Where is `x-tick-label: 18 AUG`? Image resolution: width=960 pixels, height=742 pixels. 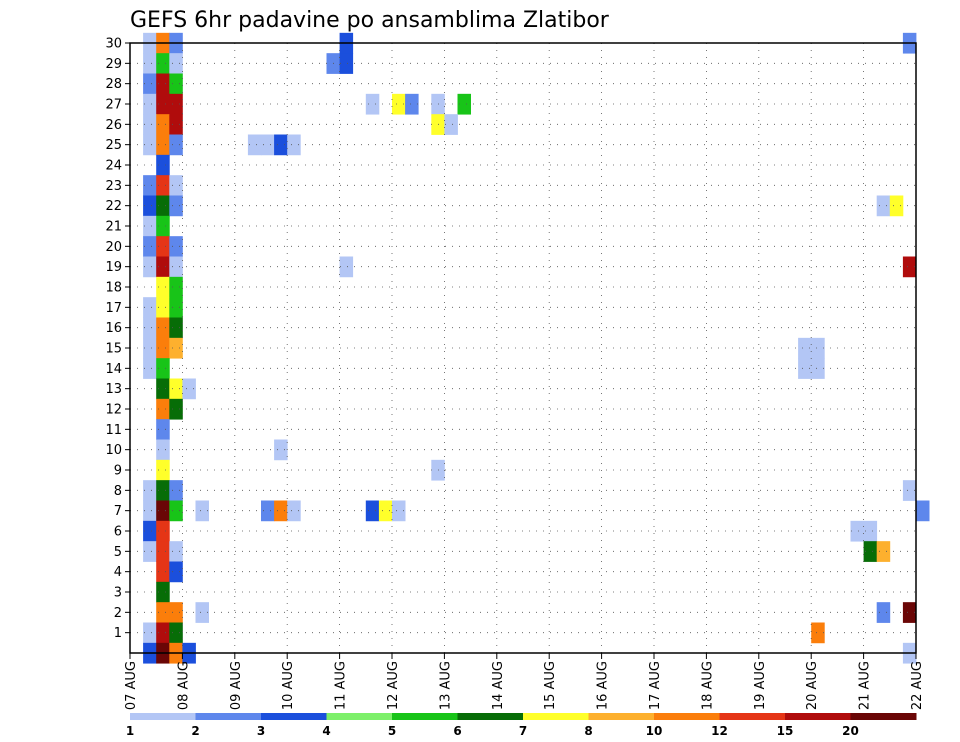 x-tick-label: 18 AUG is located at coordinates (707, 685).